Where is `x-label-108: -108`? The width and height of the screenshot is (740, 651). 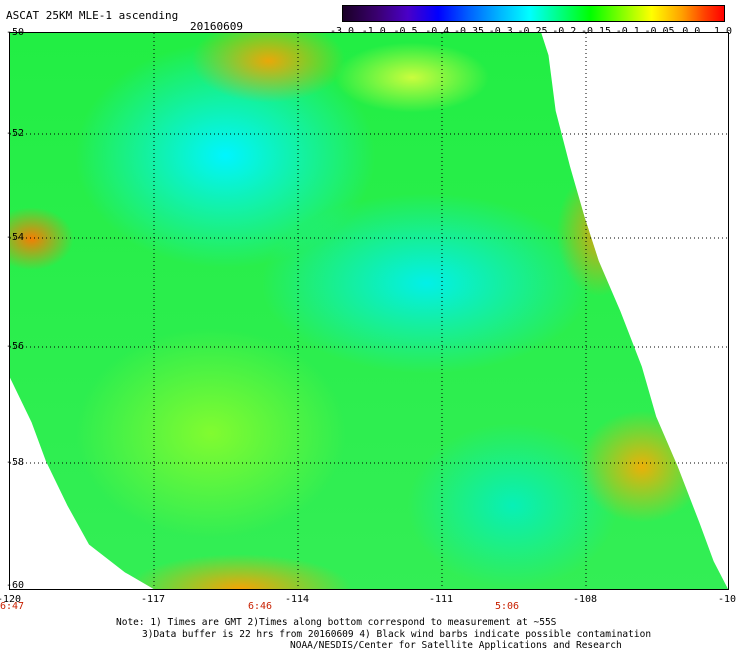
x-label-108: -108 is located at coordinates (585, 599).